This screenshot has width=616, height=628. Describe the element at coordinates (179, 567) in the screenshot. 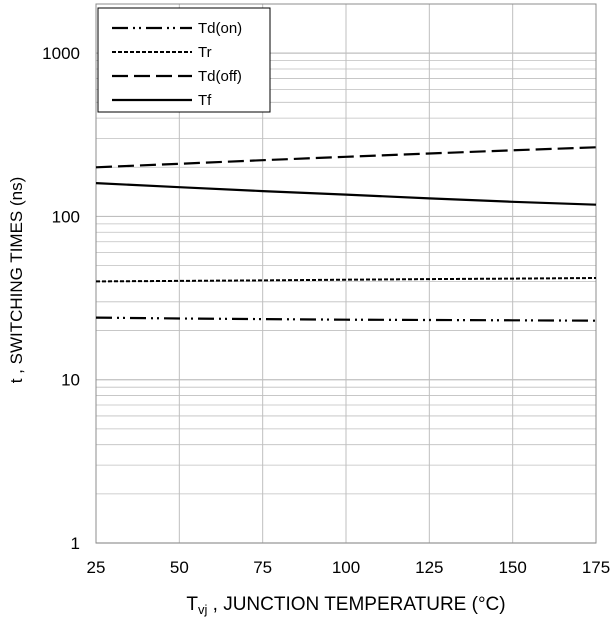

I see `x-tick-label: 50` at that location.